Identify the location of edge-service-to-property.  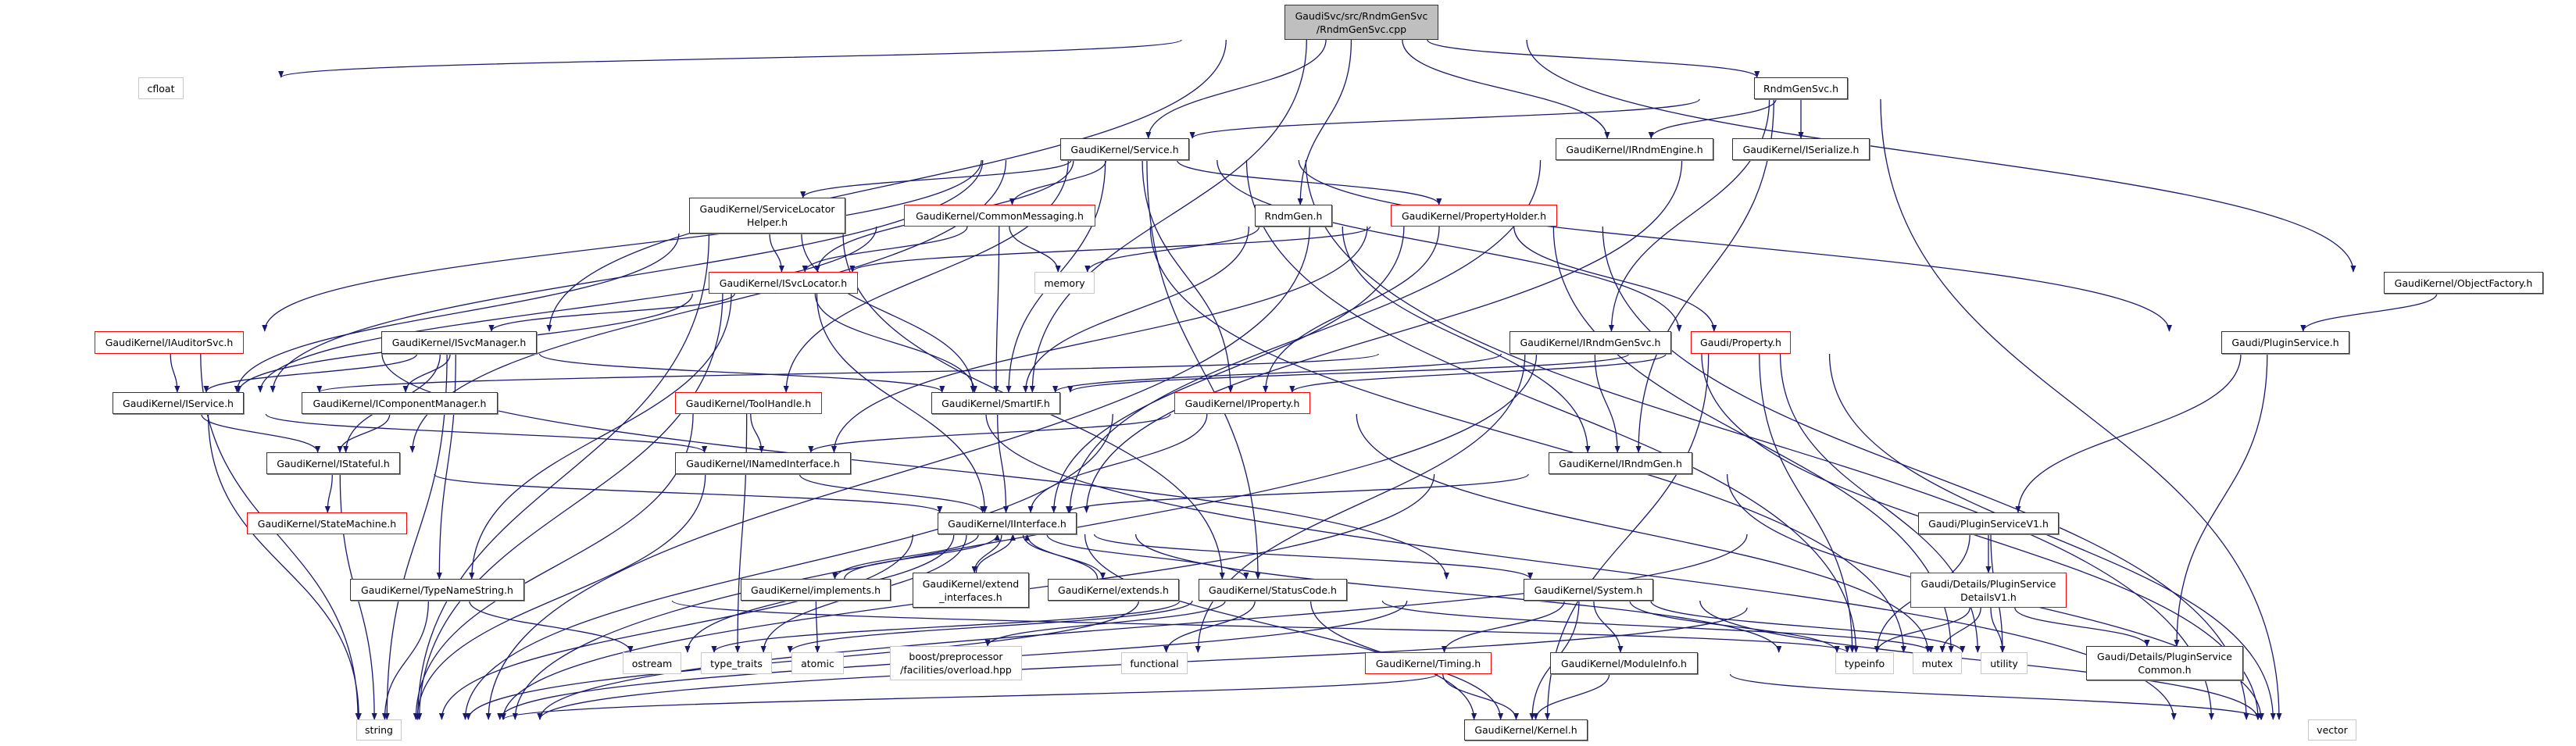
(1450, 245).